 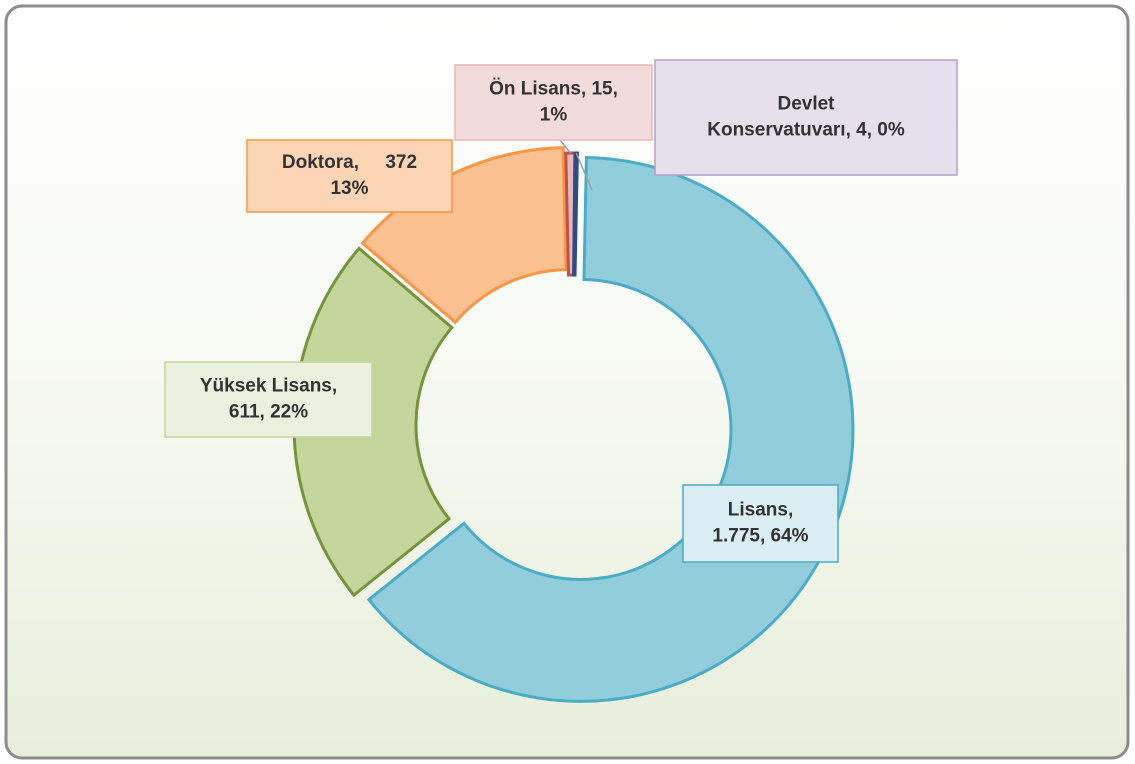 What do you see at coordinates (554, 115) in the screenshot?
I see `data-label: 1%` at bounding box center [554, 115].